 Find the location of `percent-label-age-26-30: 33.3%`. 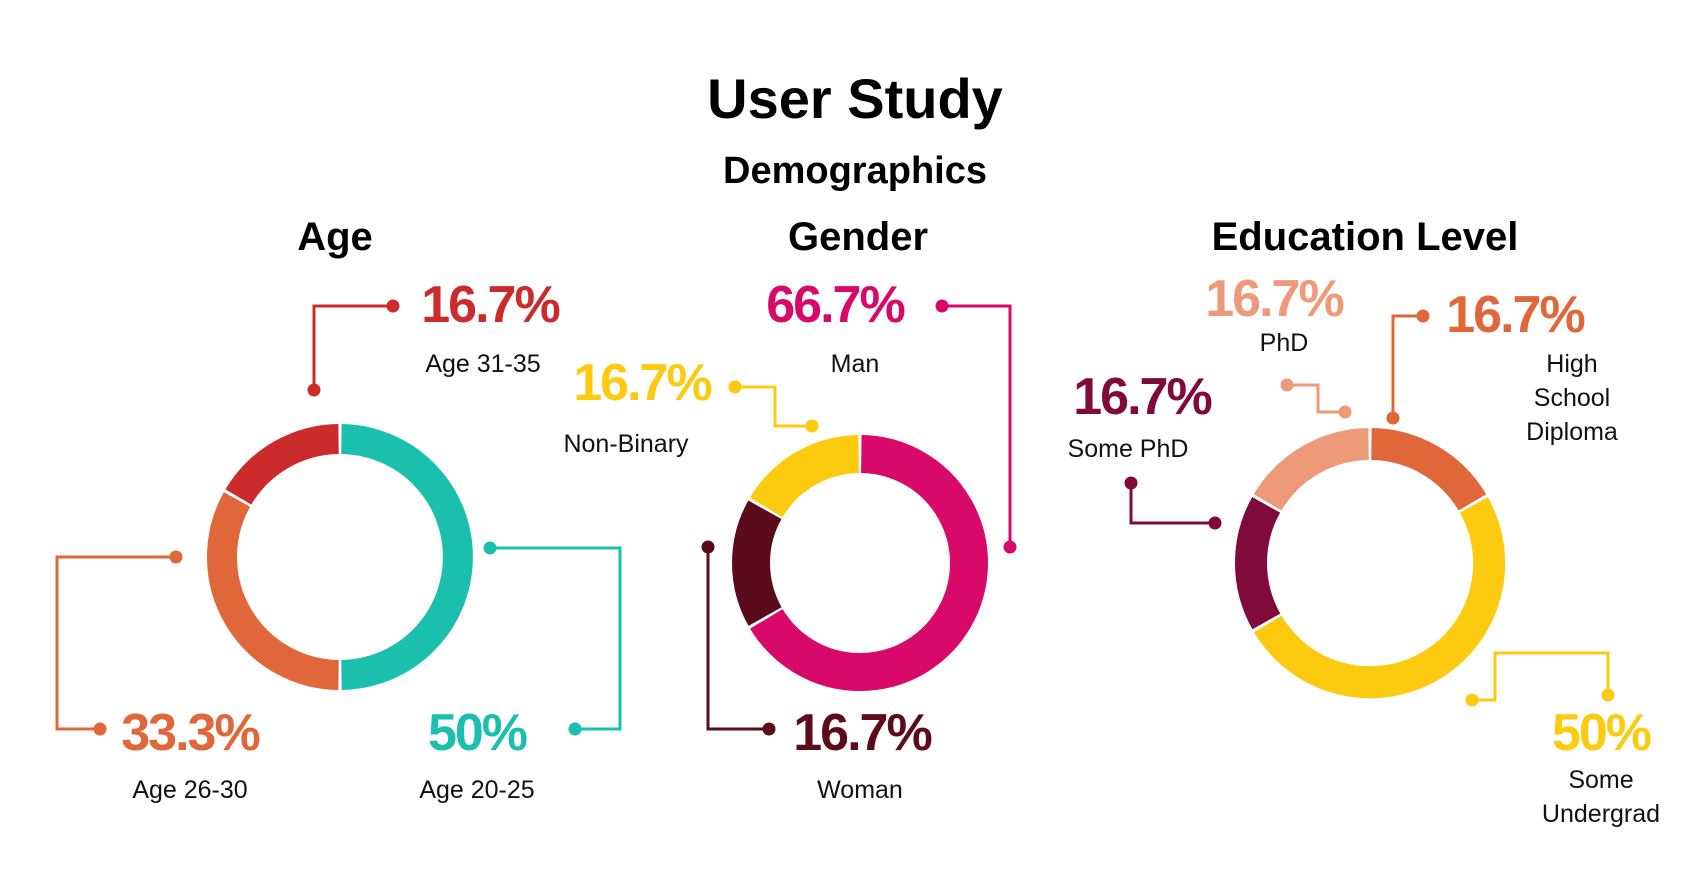

percent-label-age-26-30: 33.3% is located at coordinates (190, 733).